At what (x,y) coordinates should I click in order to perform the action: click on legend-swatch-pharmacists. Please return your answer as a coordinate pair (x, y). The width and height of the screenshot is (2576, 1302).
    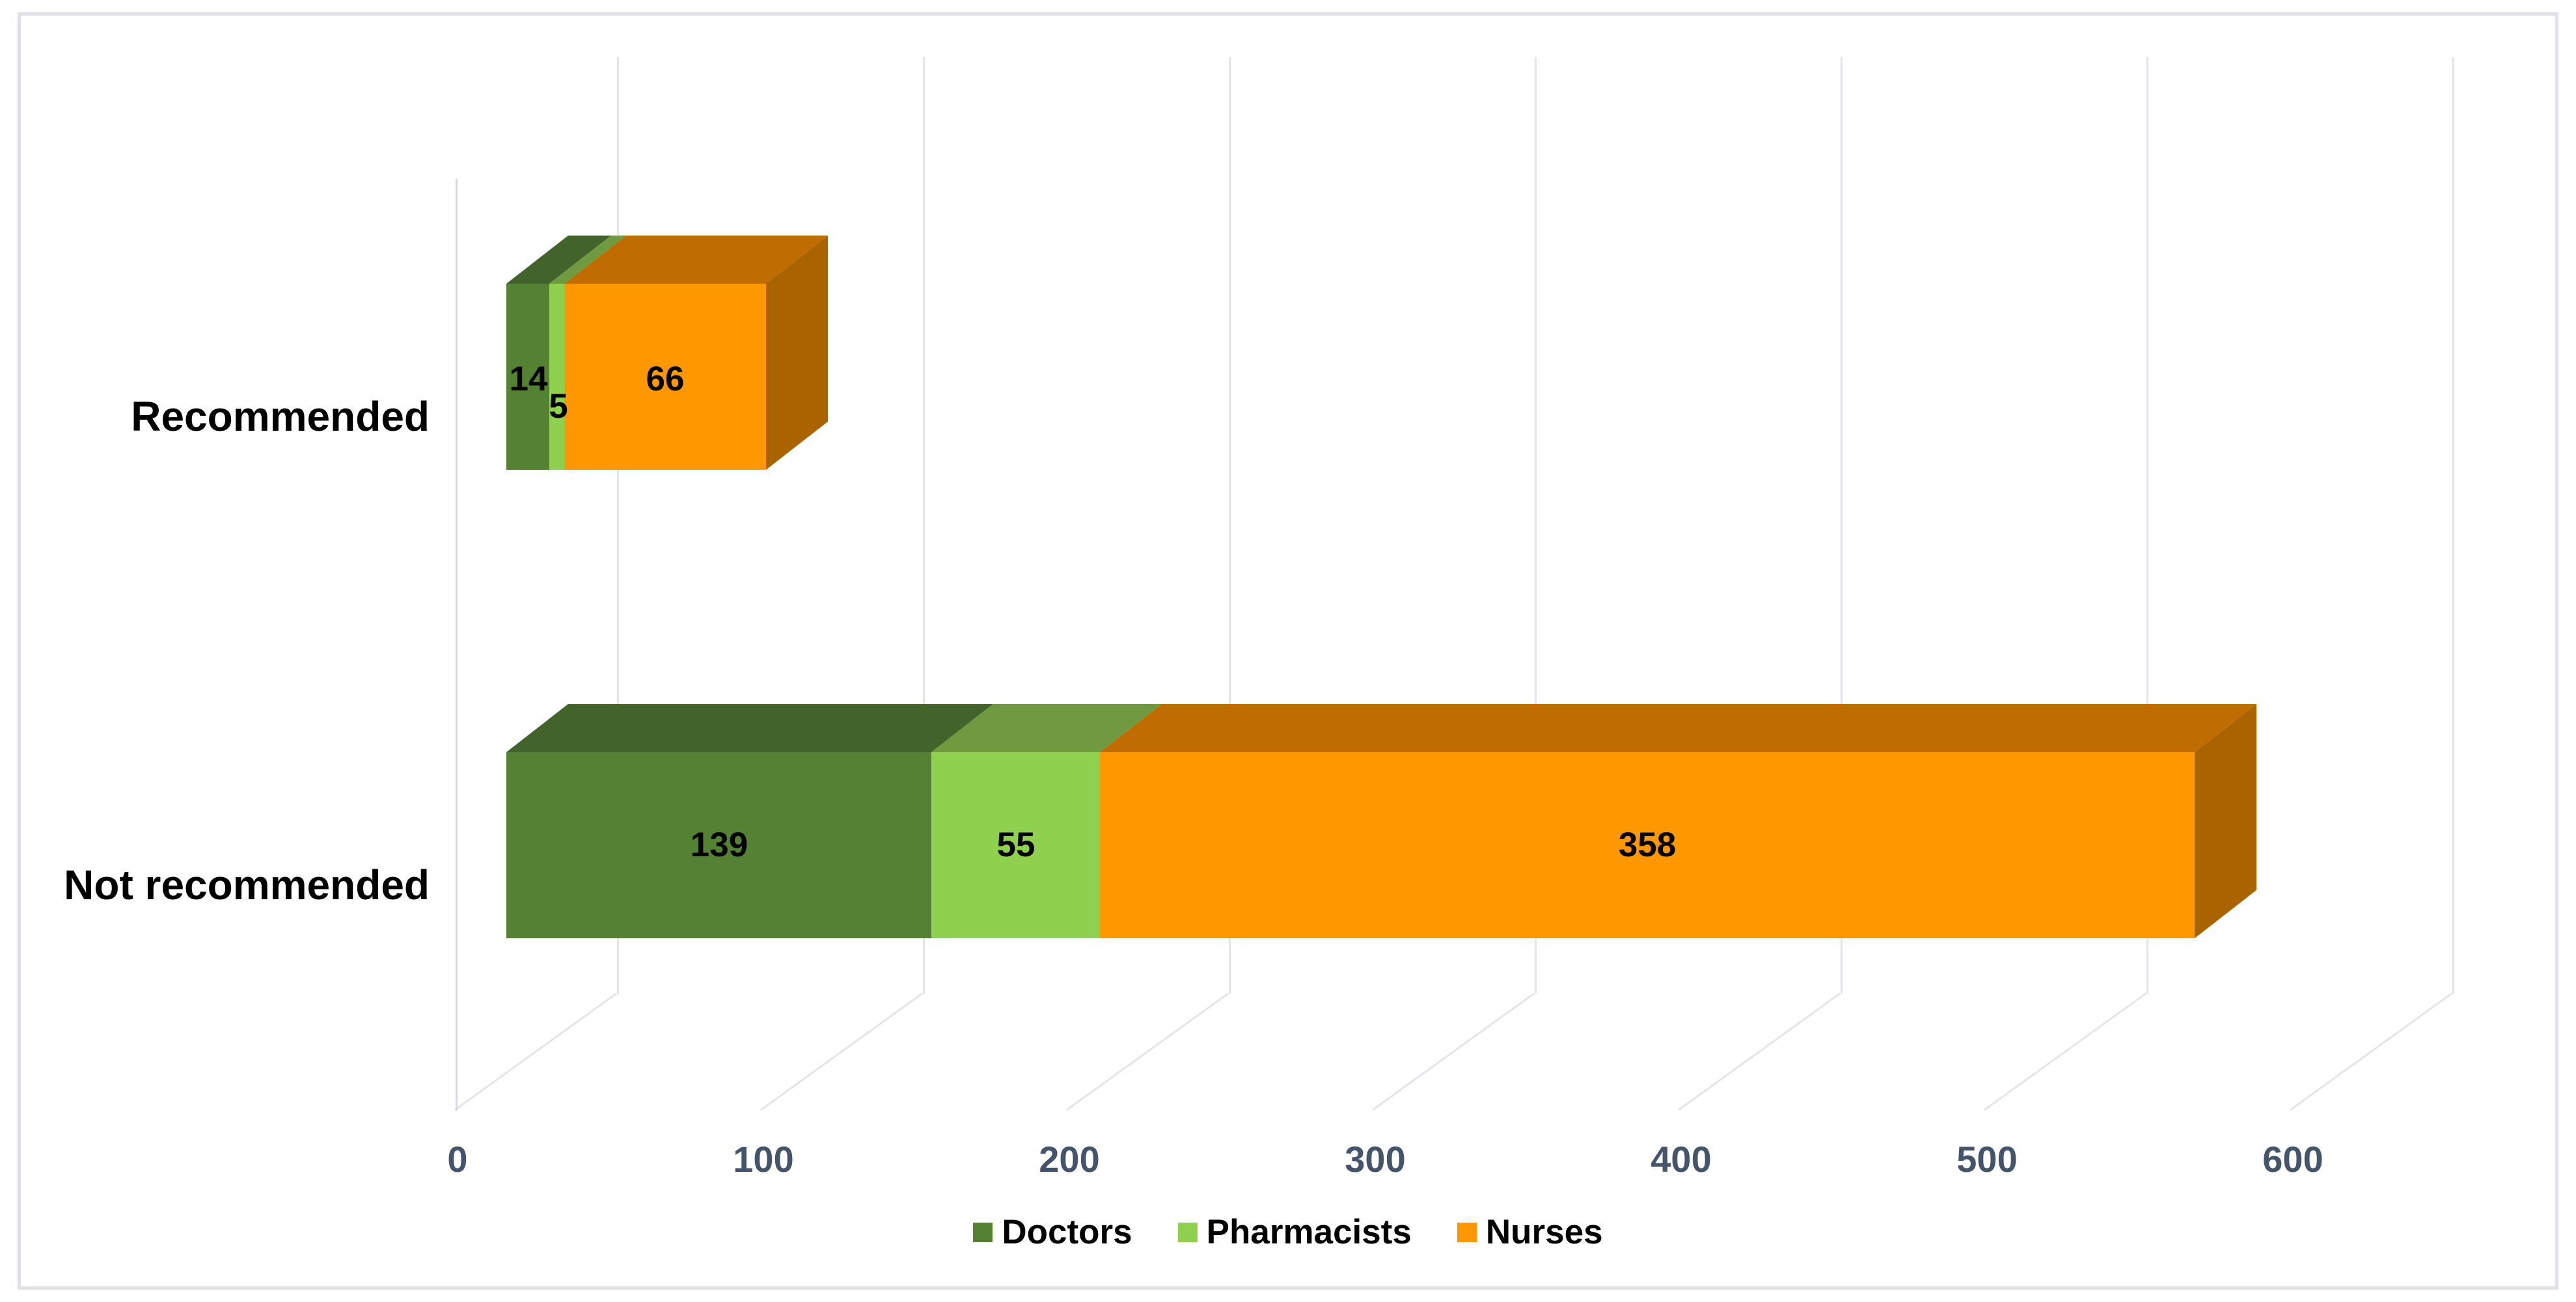
    Looking at the image, I should click on (1188, 1233).